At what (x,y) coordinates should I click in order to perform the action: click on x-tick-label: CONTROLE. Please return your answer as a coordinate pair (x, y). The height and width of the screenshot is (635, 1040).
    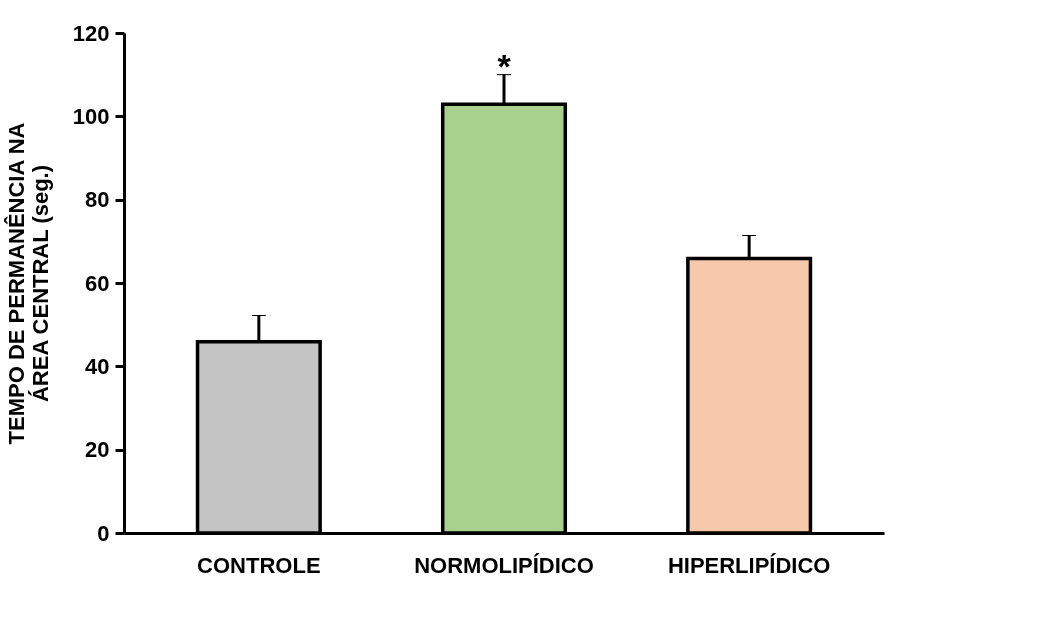
    Looking at the image, I should click on (259, 565).